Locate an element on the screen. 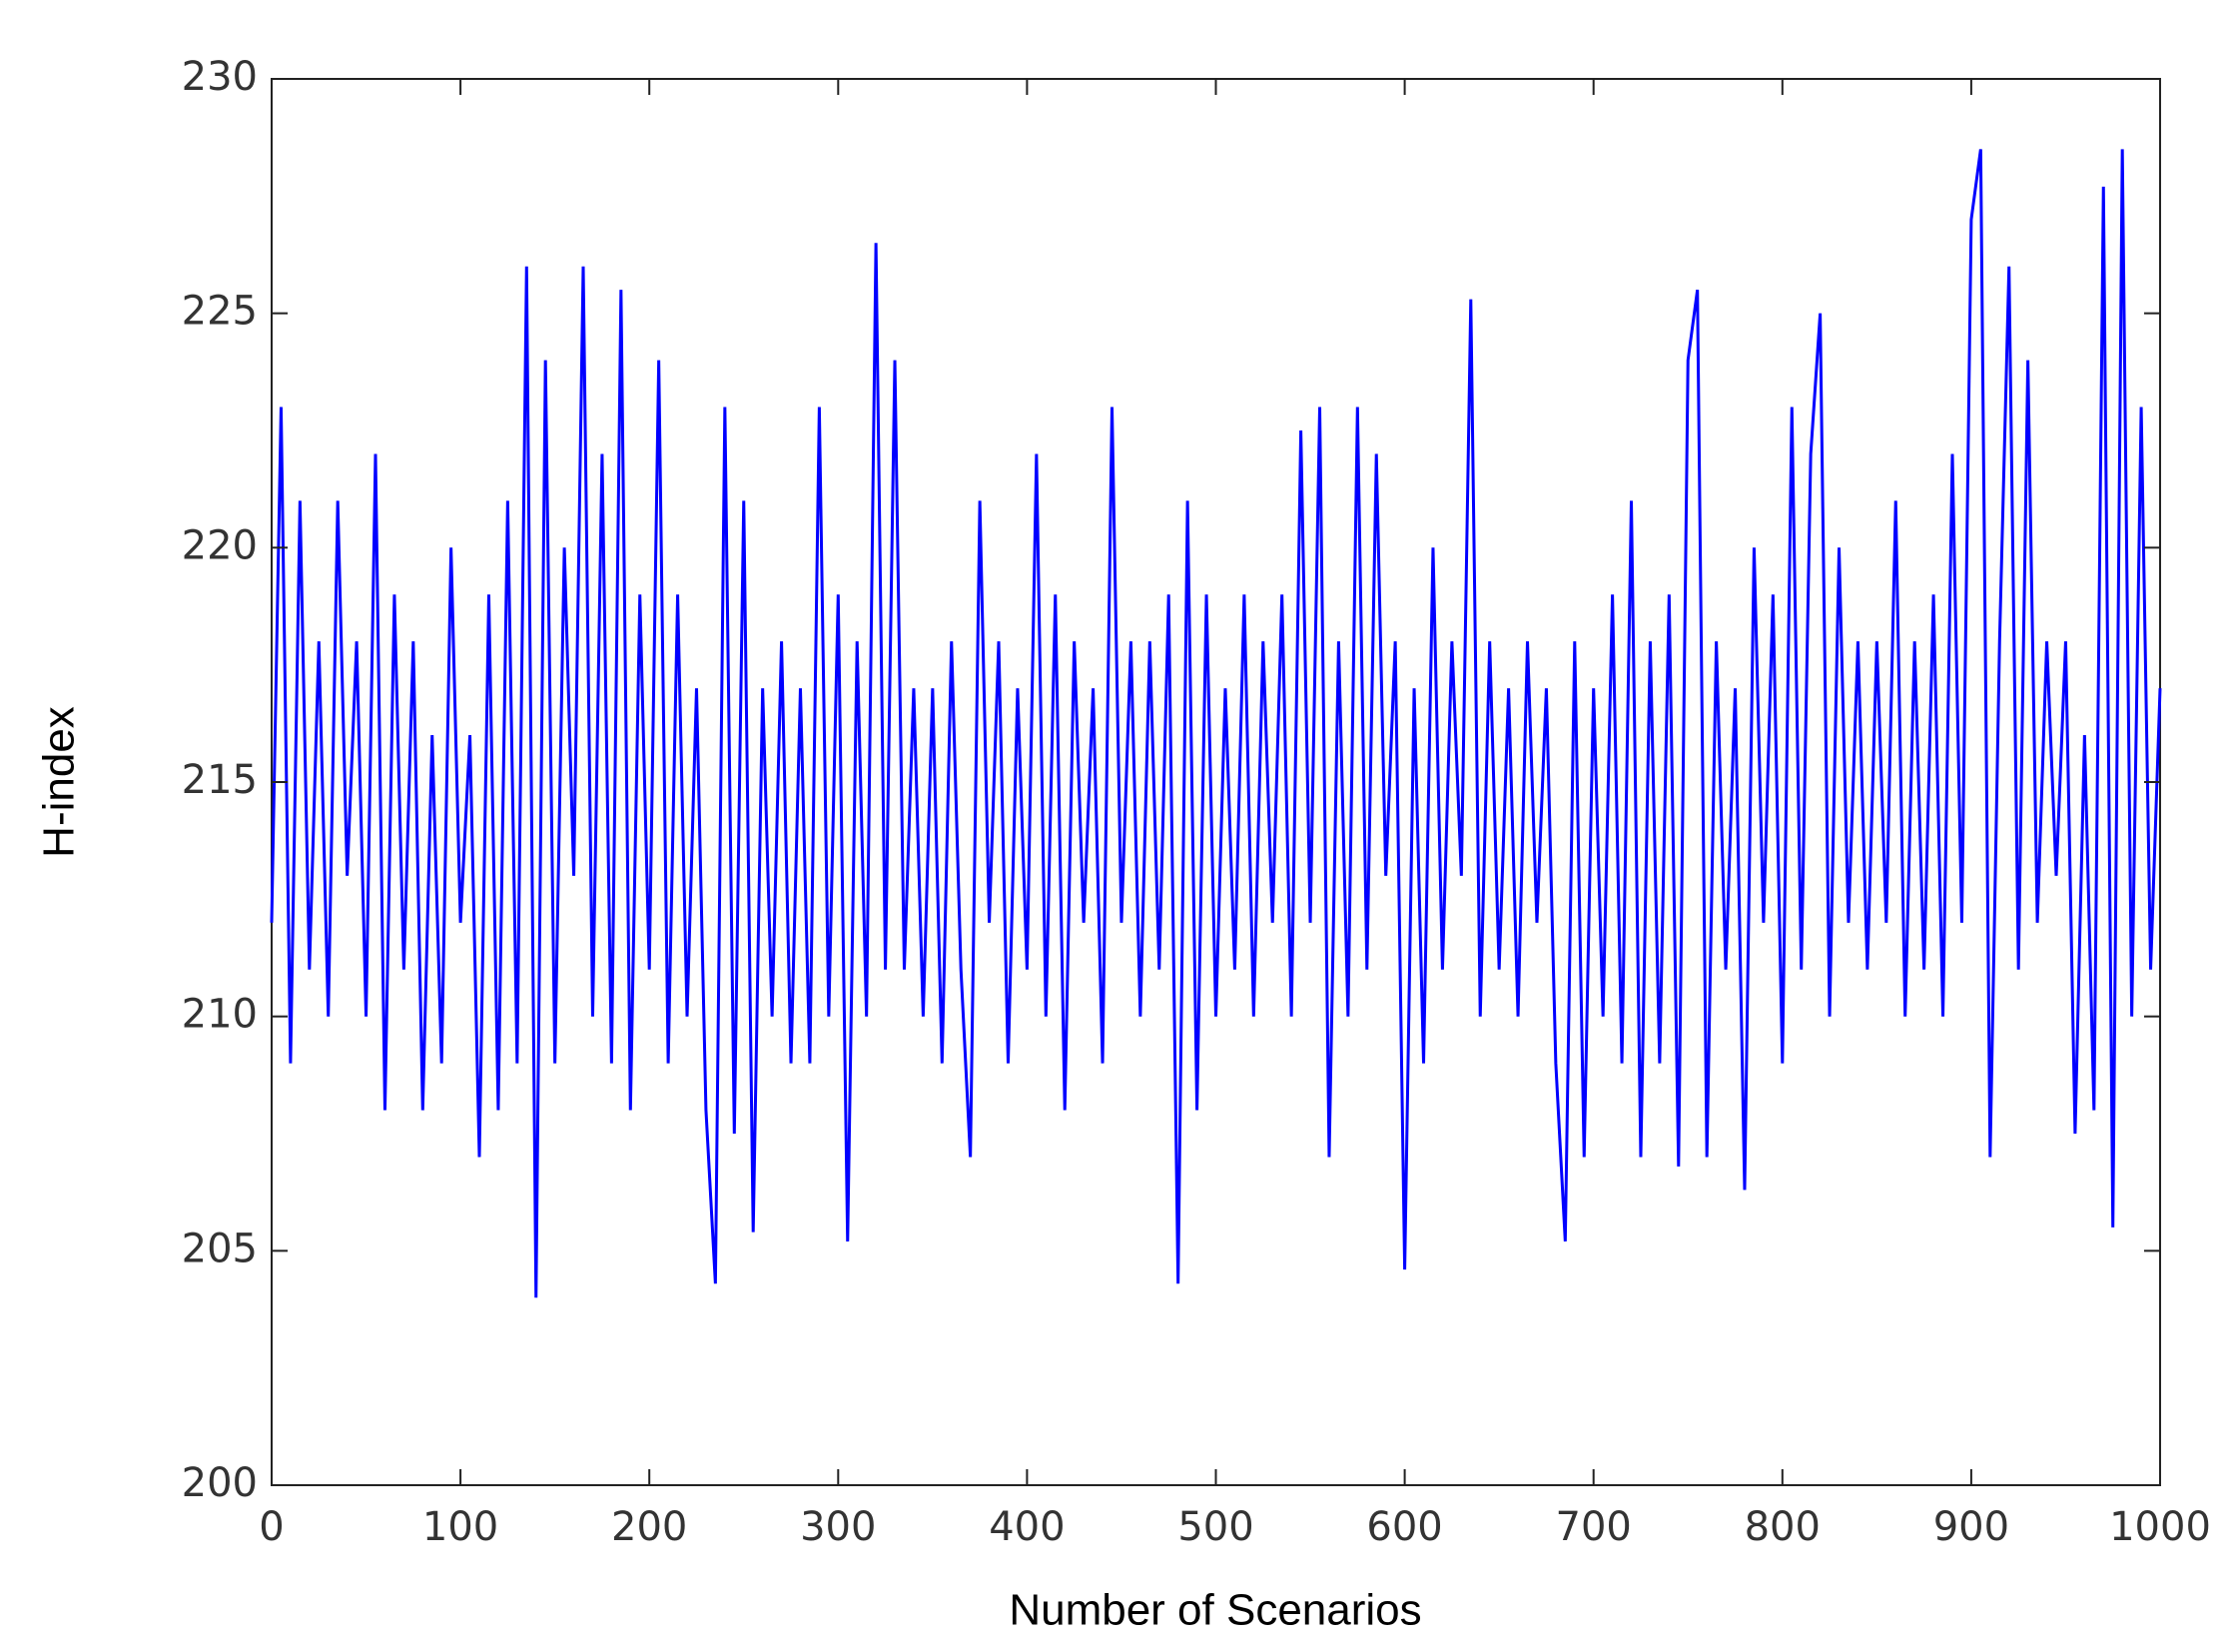 This screenshot has width=2229, height=1652. y-tick-label: 230 is located at coordinates (220, 77).